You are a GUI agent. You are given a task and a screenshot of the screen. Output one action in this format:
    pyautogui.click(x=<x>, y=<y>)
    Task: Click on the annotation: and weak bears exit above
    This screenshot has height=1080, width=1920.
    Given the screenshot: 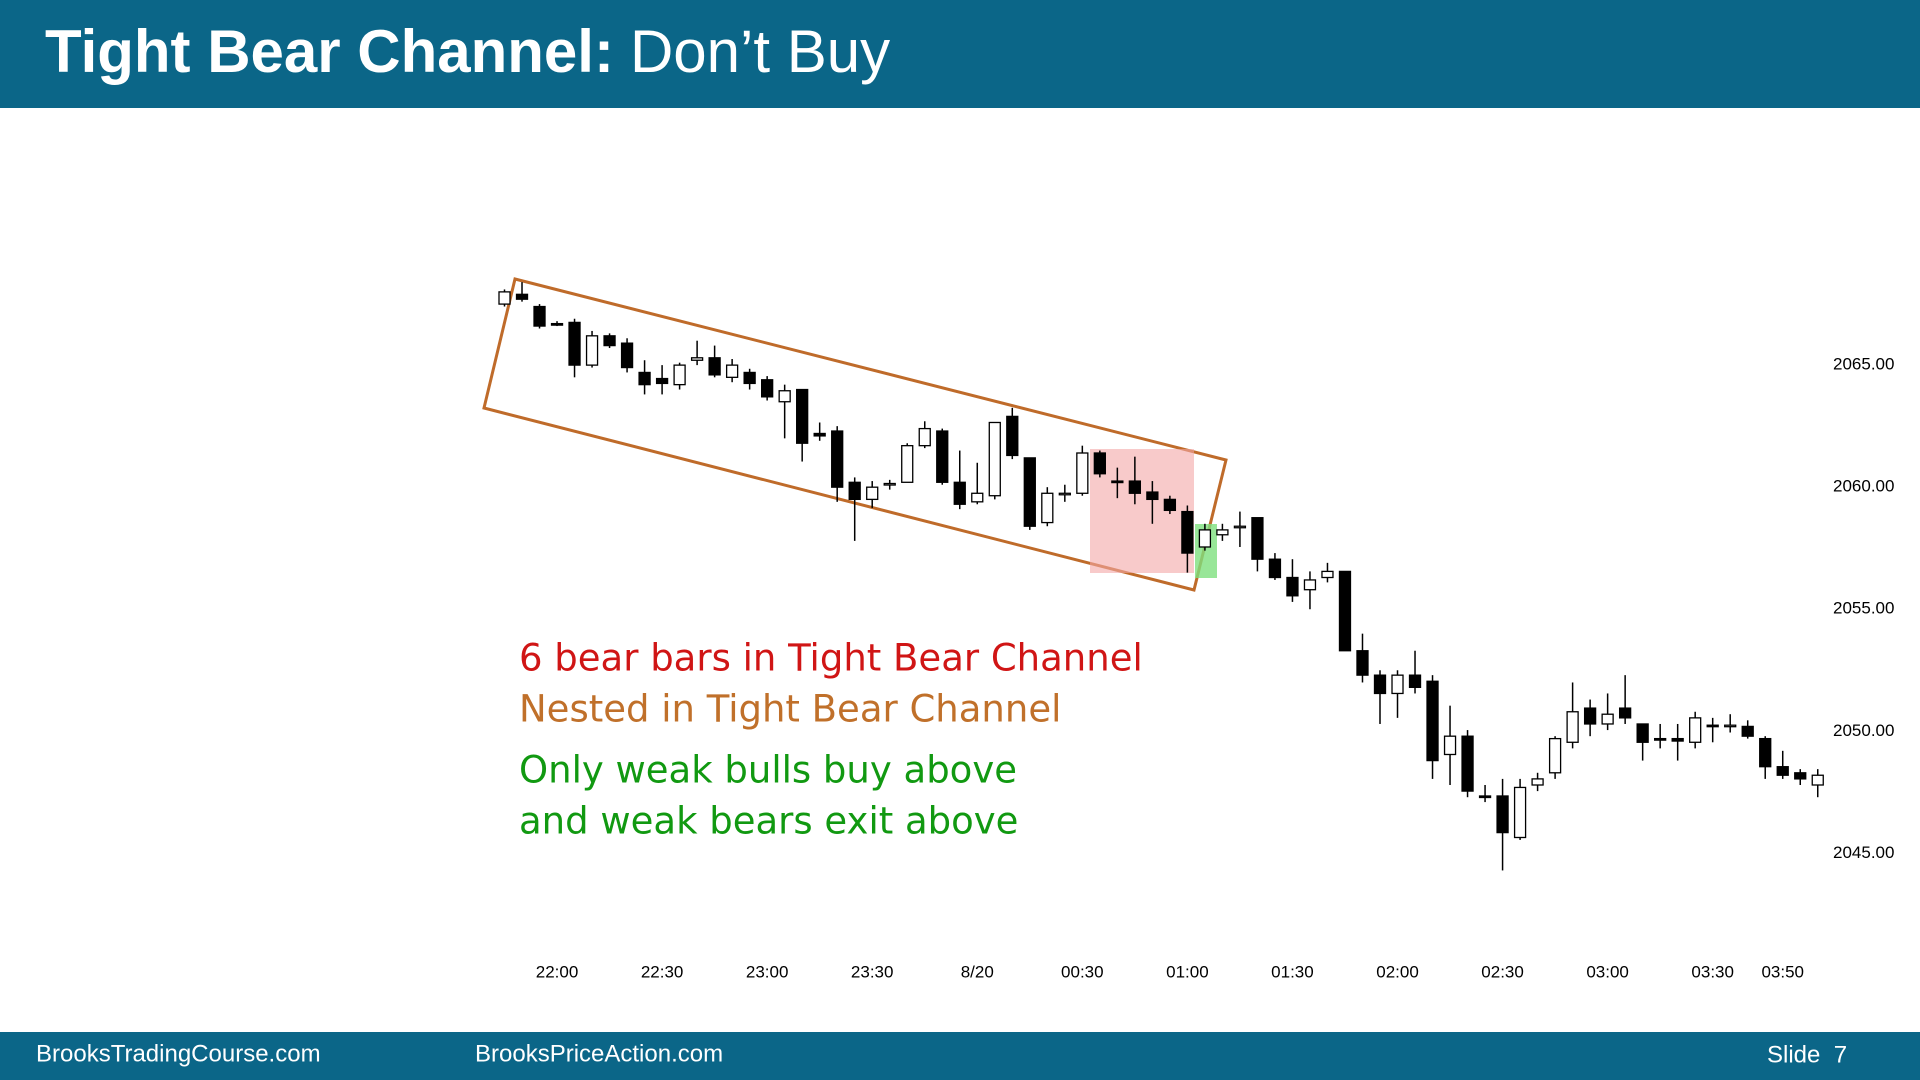 What is the action you would take?
    pyautogui.click(x=768, y=821)
    